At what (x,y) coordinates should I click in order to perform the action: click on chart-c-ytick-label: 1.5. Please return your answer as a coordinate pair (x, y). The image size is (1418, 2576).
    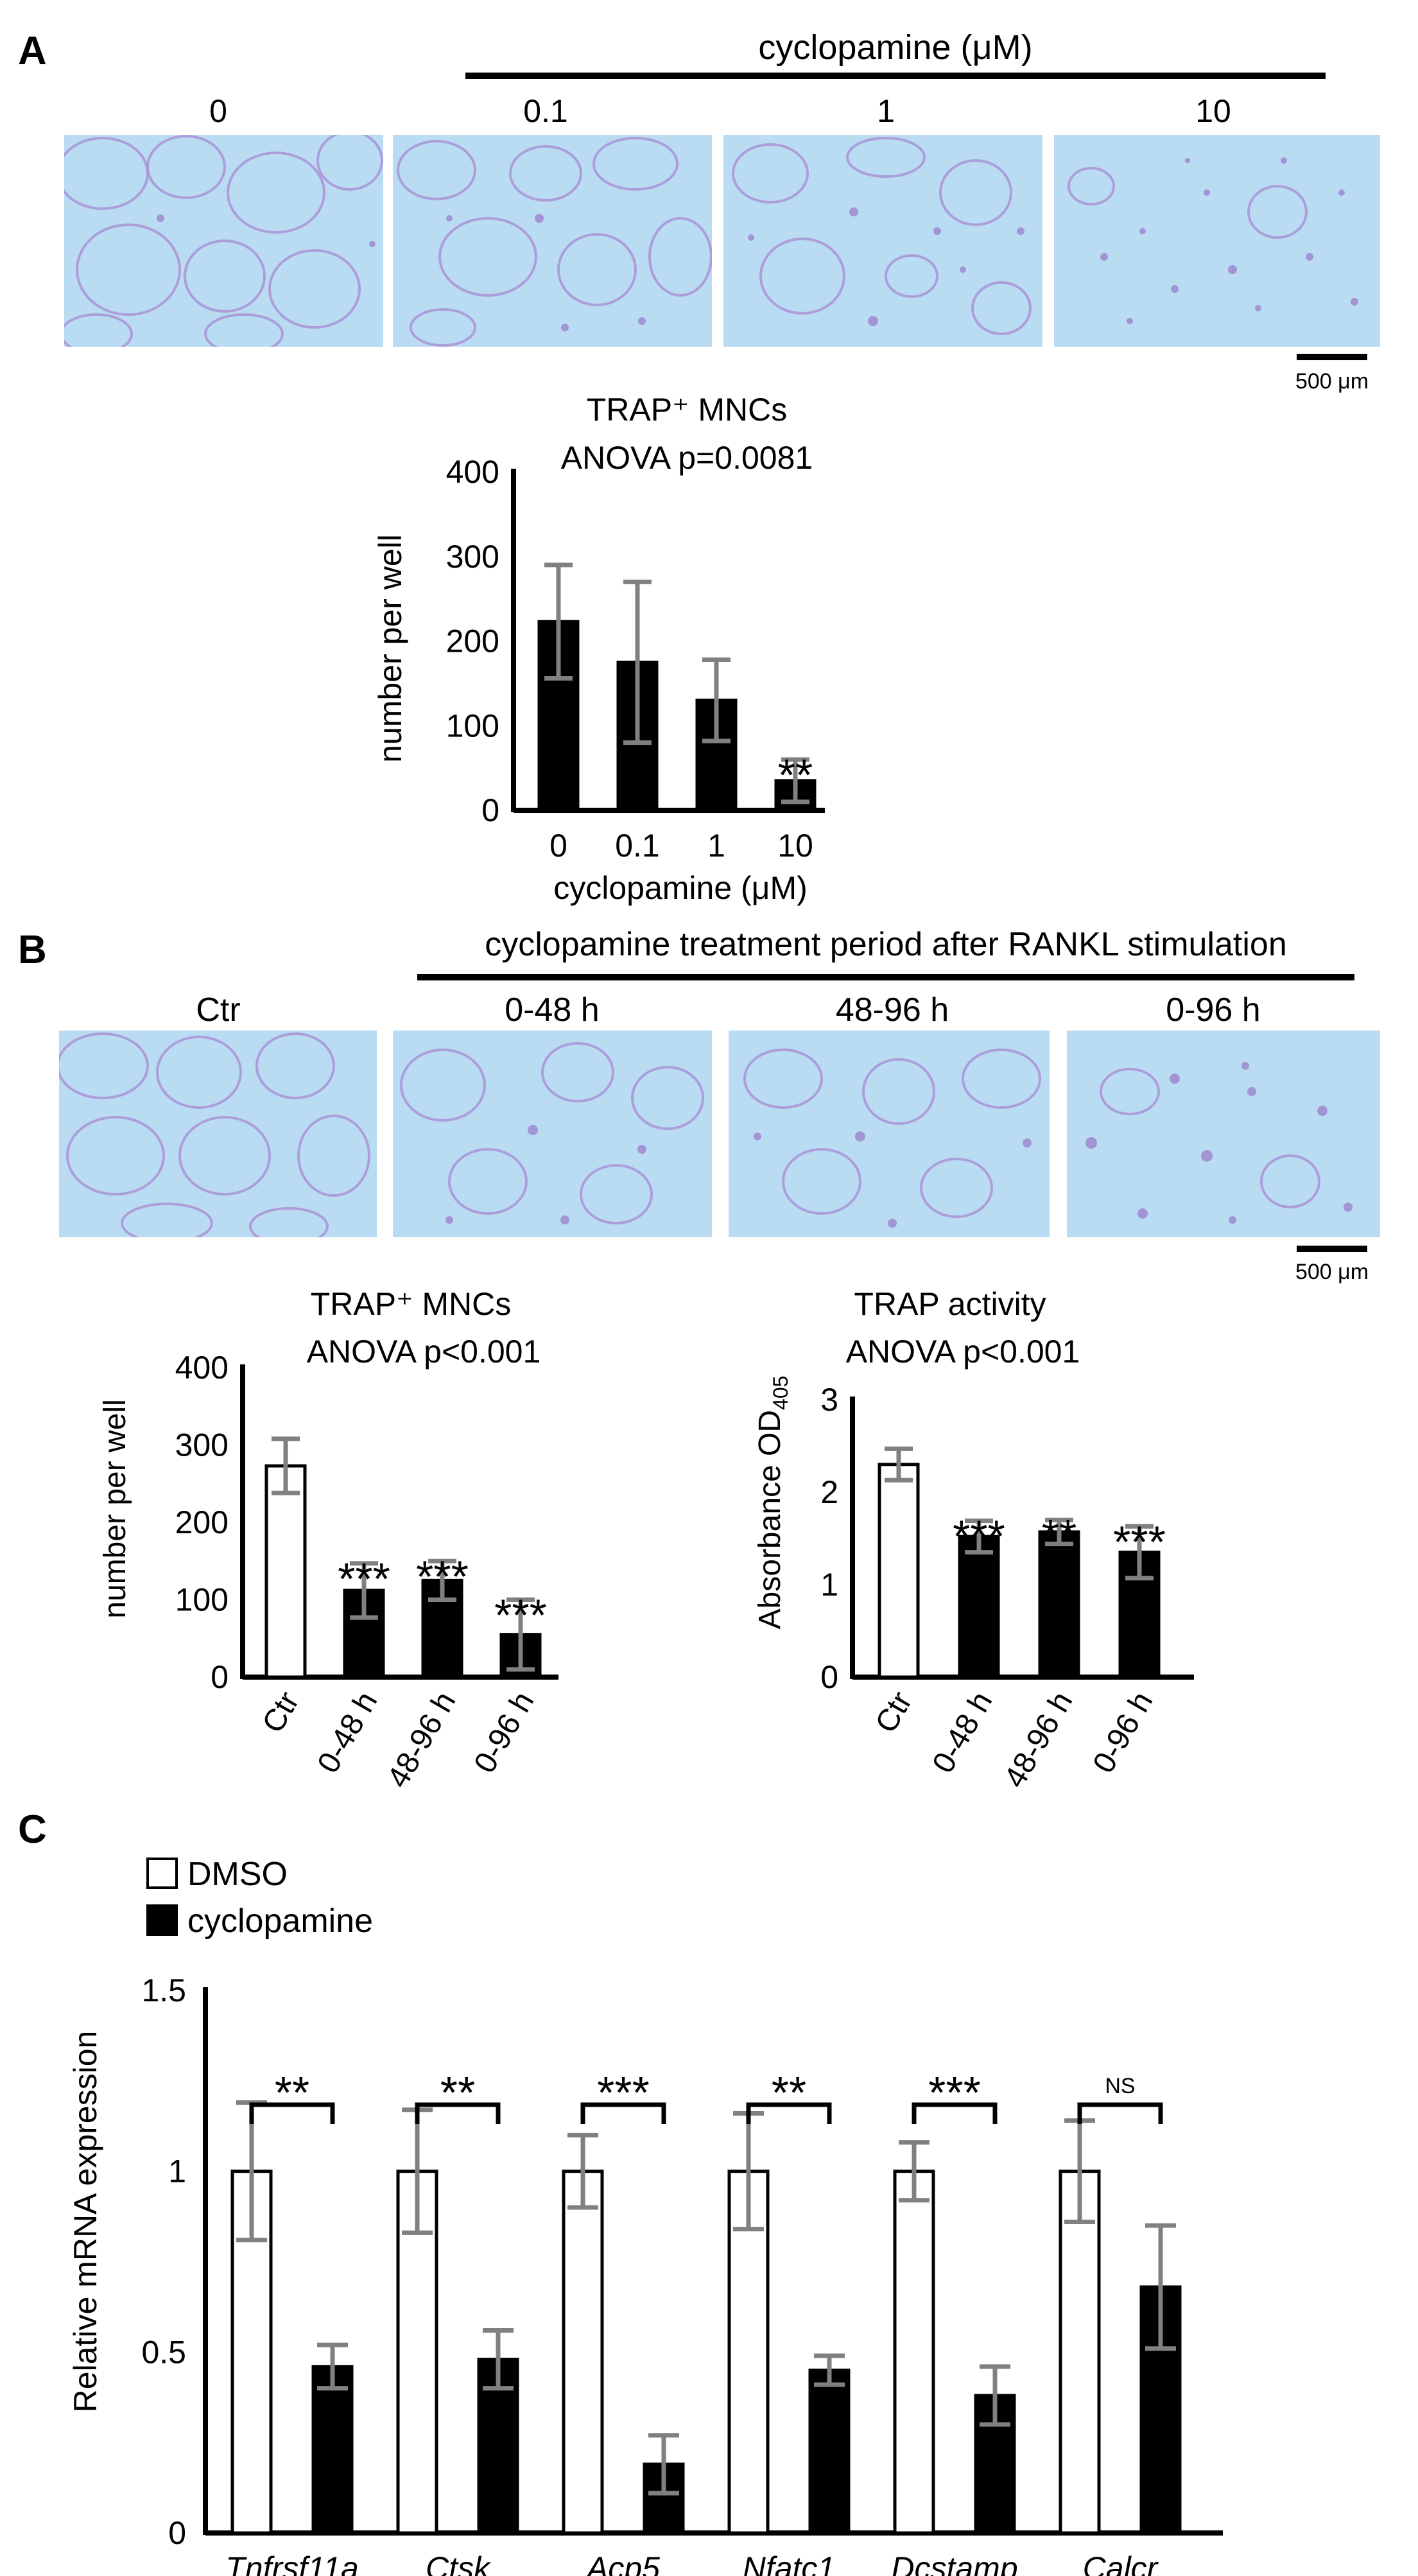
    Looking at the image, I should click on (163, 1990).